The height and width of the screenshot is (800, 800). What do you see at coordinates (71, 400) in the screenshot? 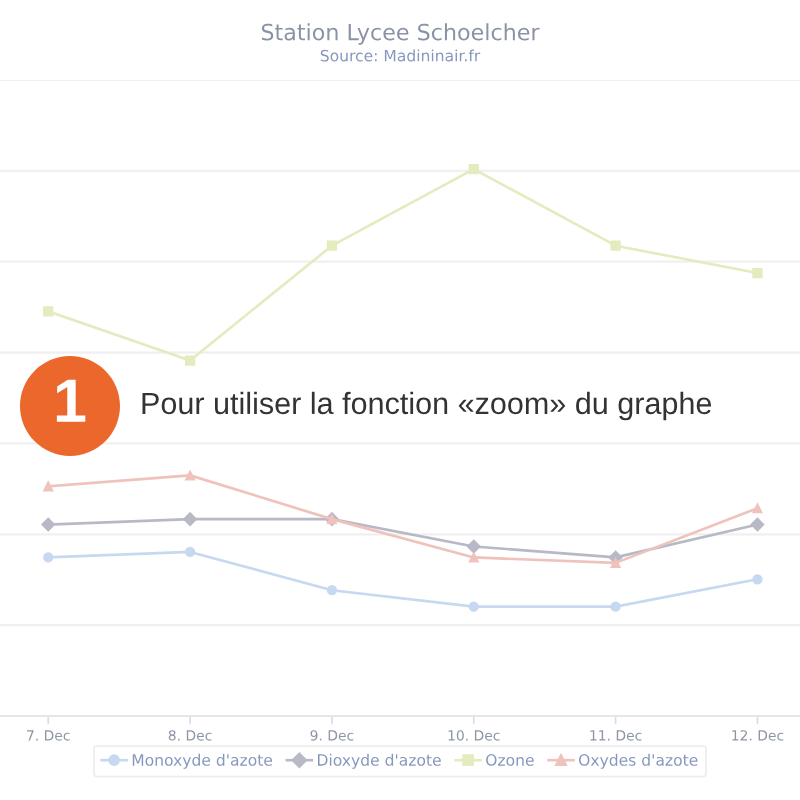
I see `annotation: 1` at bounding box center [71, 400].